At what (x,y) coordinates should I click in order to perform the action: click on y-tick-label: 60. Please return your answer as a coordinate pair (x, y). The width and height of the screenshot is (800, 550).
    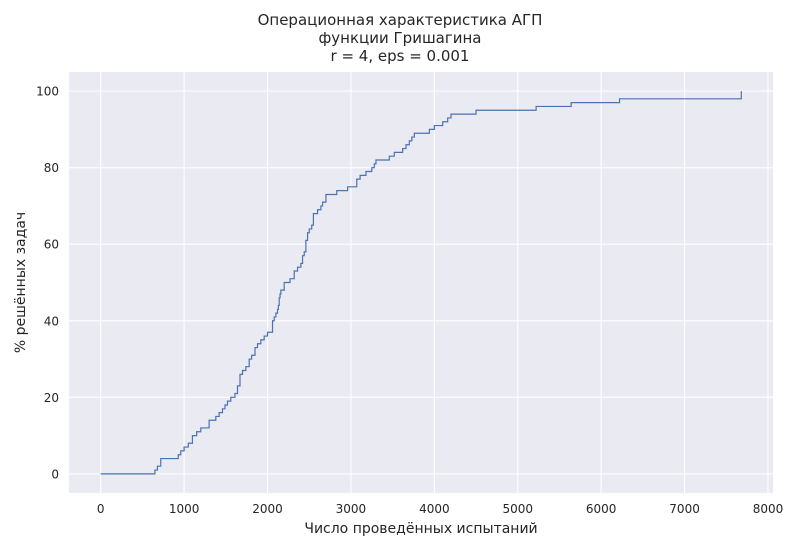
    Looking at the image, I should click on (51, 245).